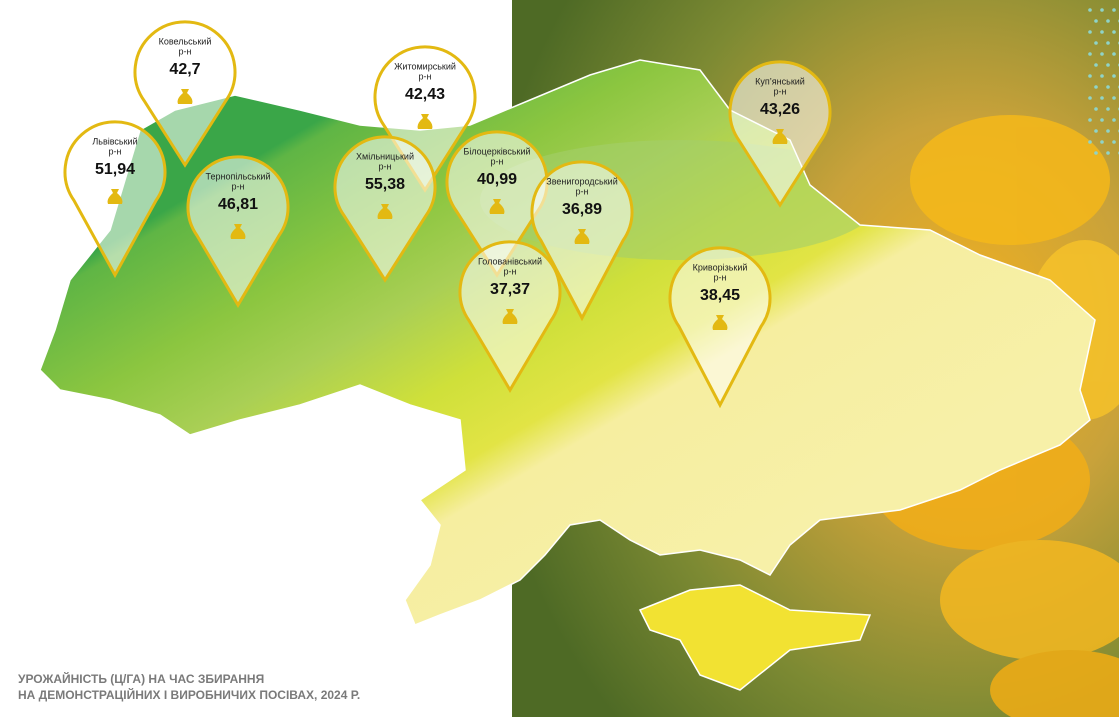 The width and height of the screenshot is (1119, 717). What do you see at coordinates (115, 169) in the screenshot?
I see `pin-value: 51,94` at bounding box center [115, 169].